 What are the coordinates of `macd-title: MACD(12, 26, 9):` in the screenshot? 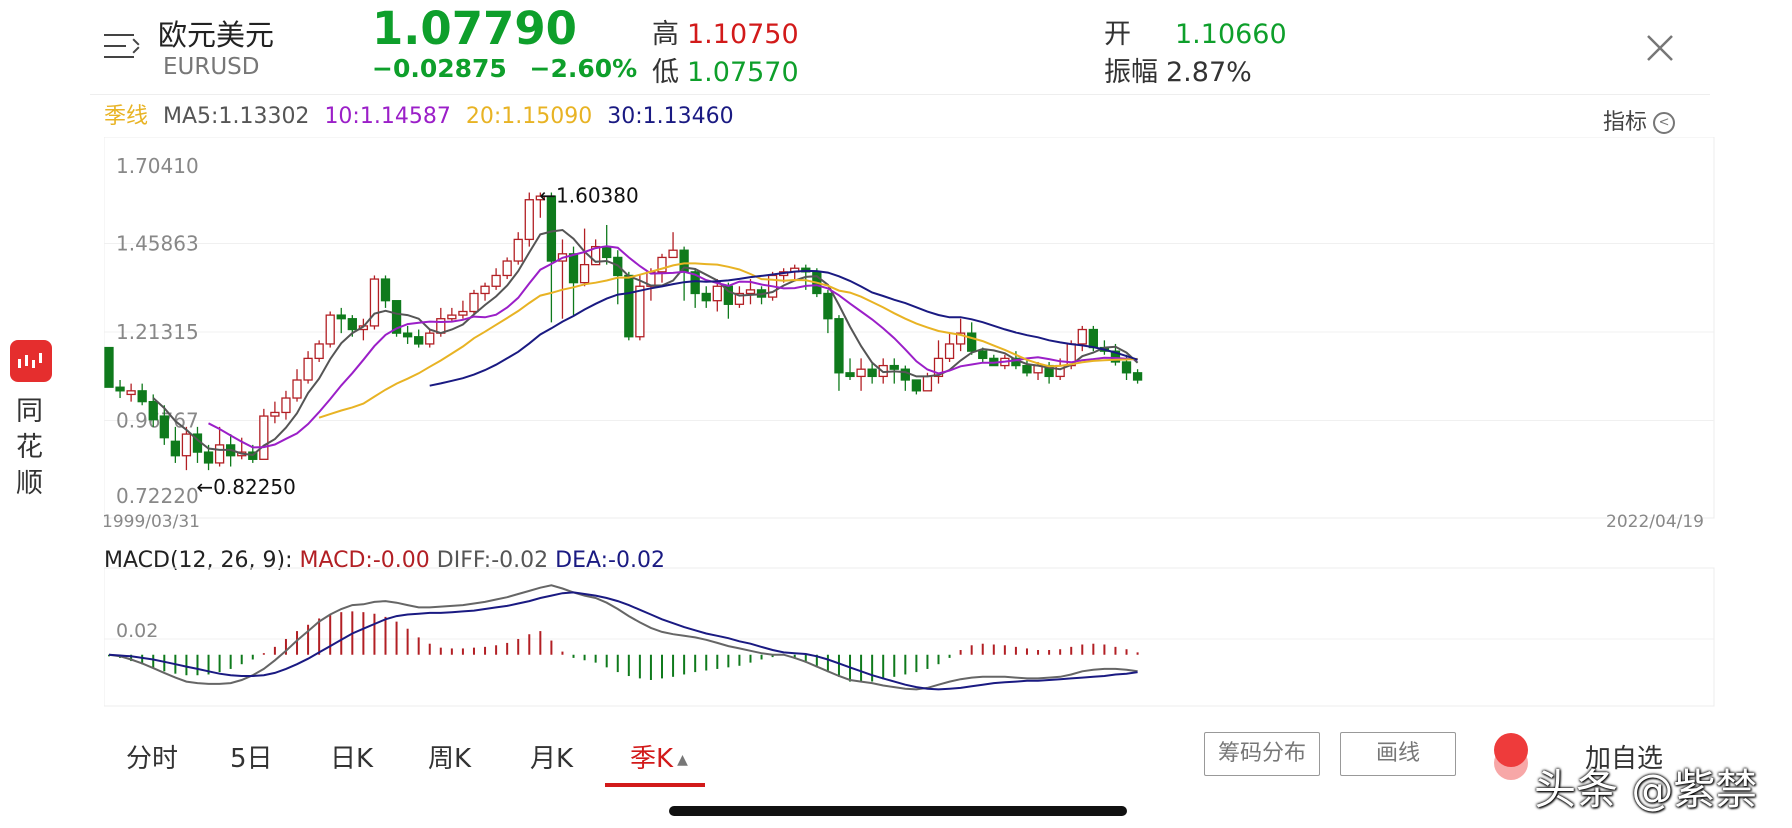 It's located at (202, 560).